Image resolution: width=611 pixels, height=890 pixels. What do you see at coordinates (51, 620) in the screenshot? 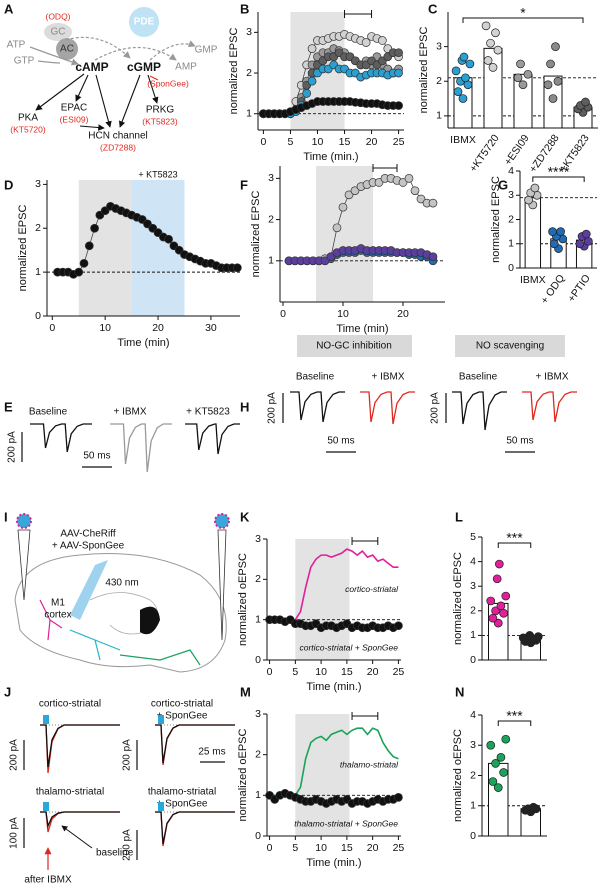
I see `neuron` at bounding box center [51, 620].